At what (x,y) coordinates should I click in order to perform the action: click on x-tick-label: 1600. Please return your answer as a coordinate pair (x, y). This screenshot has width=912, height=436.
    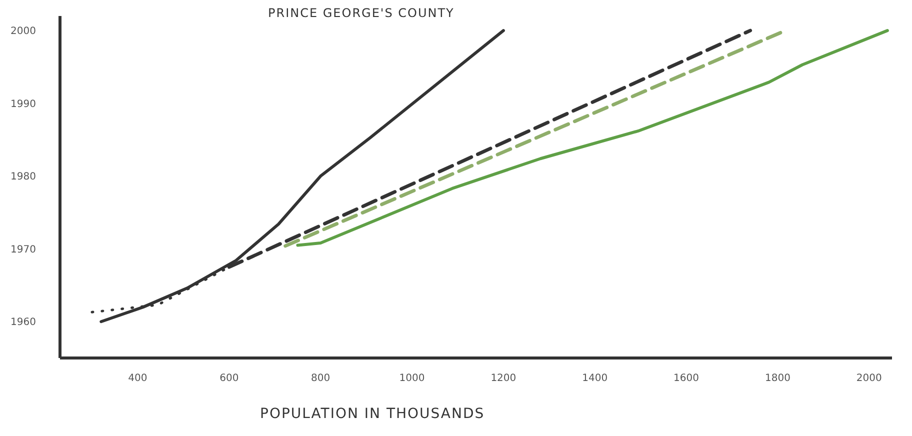
    Looking at the image, I should click on (687, 378).